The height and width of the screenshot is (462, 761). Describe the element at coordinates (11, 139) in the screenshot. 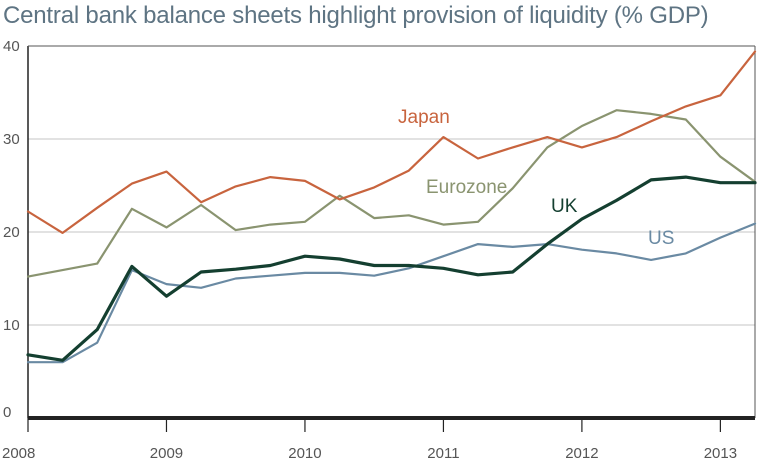

I see `y-tick-label: 30` at that location.